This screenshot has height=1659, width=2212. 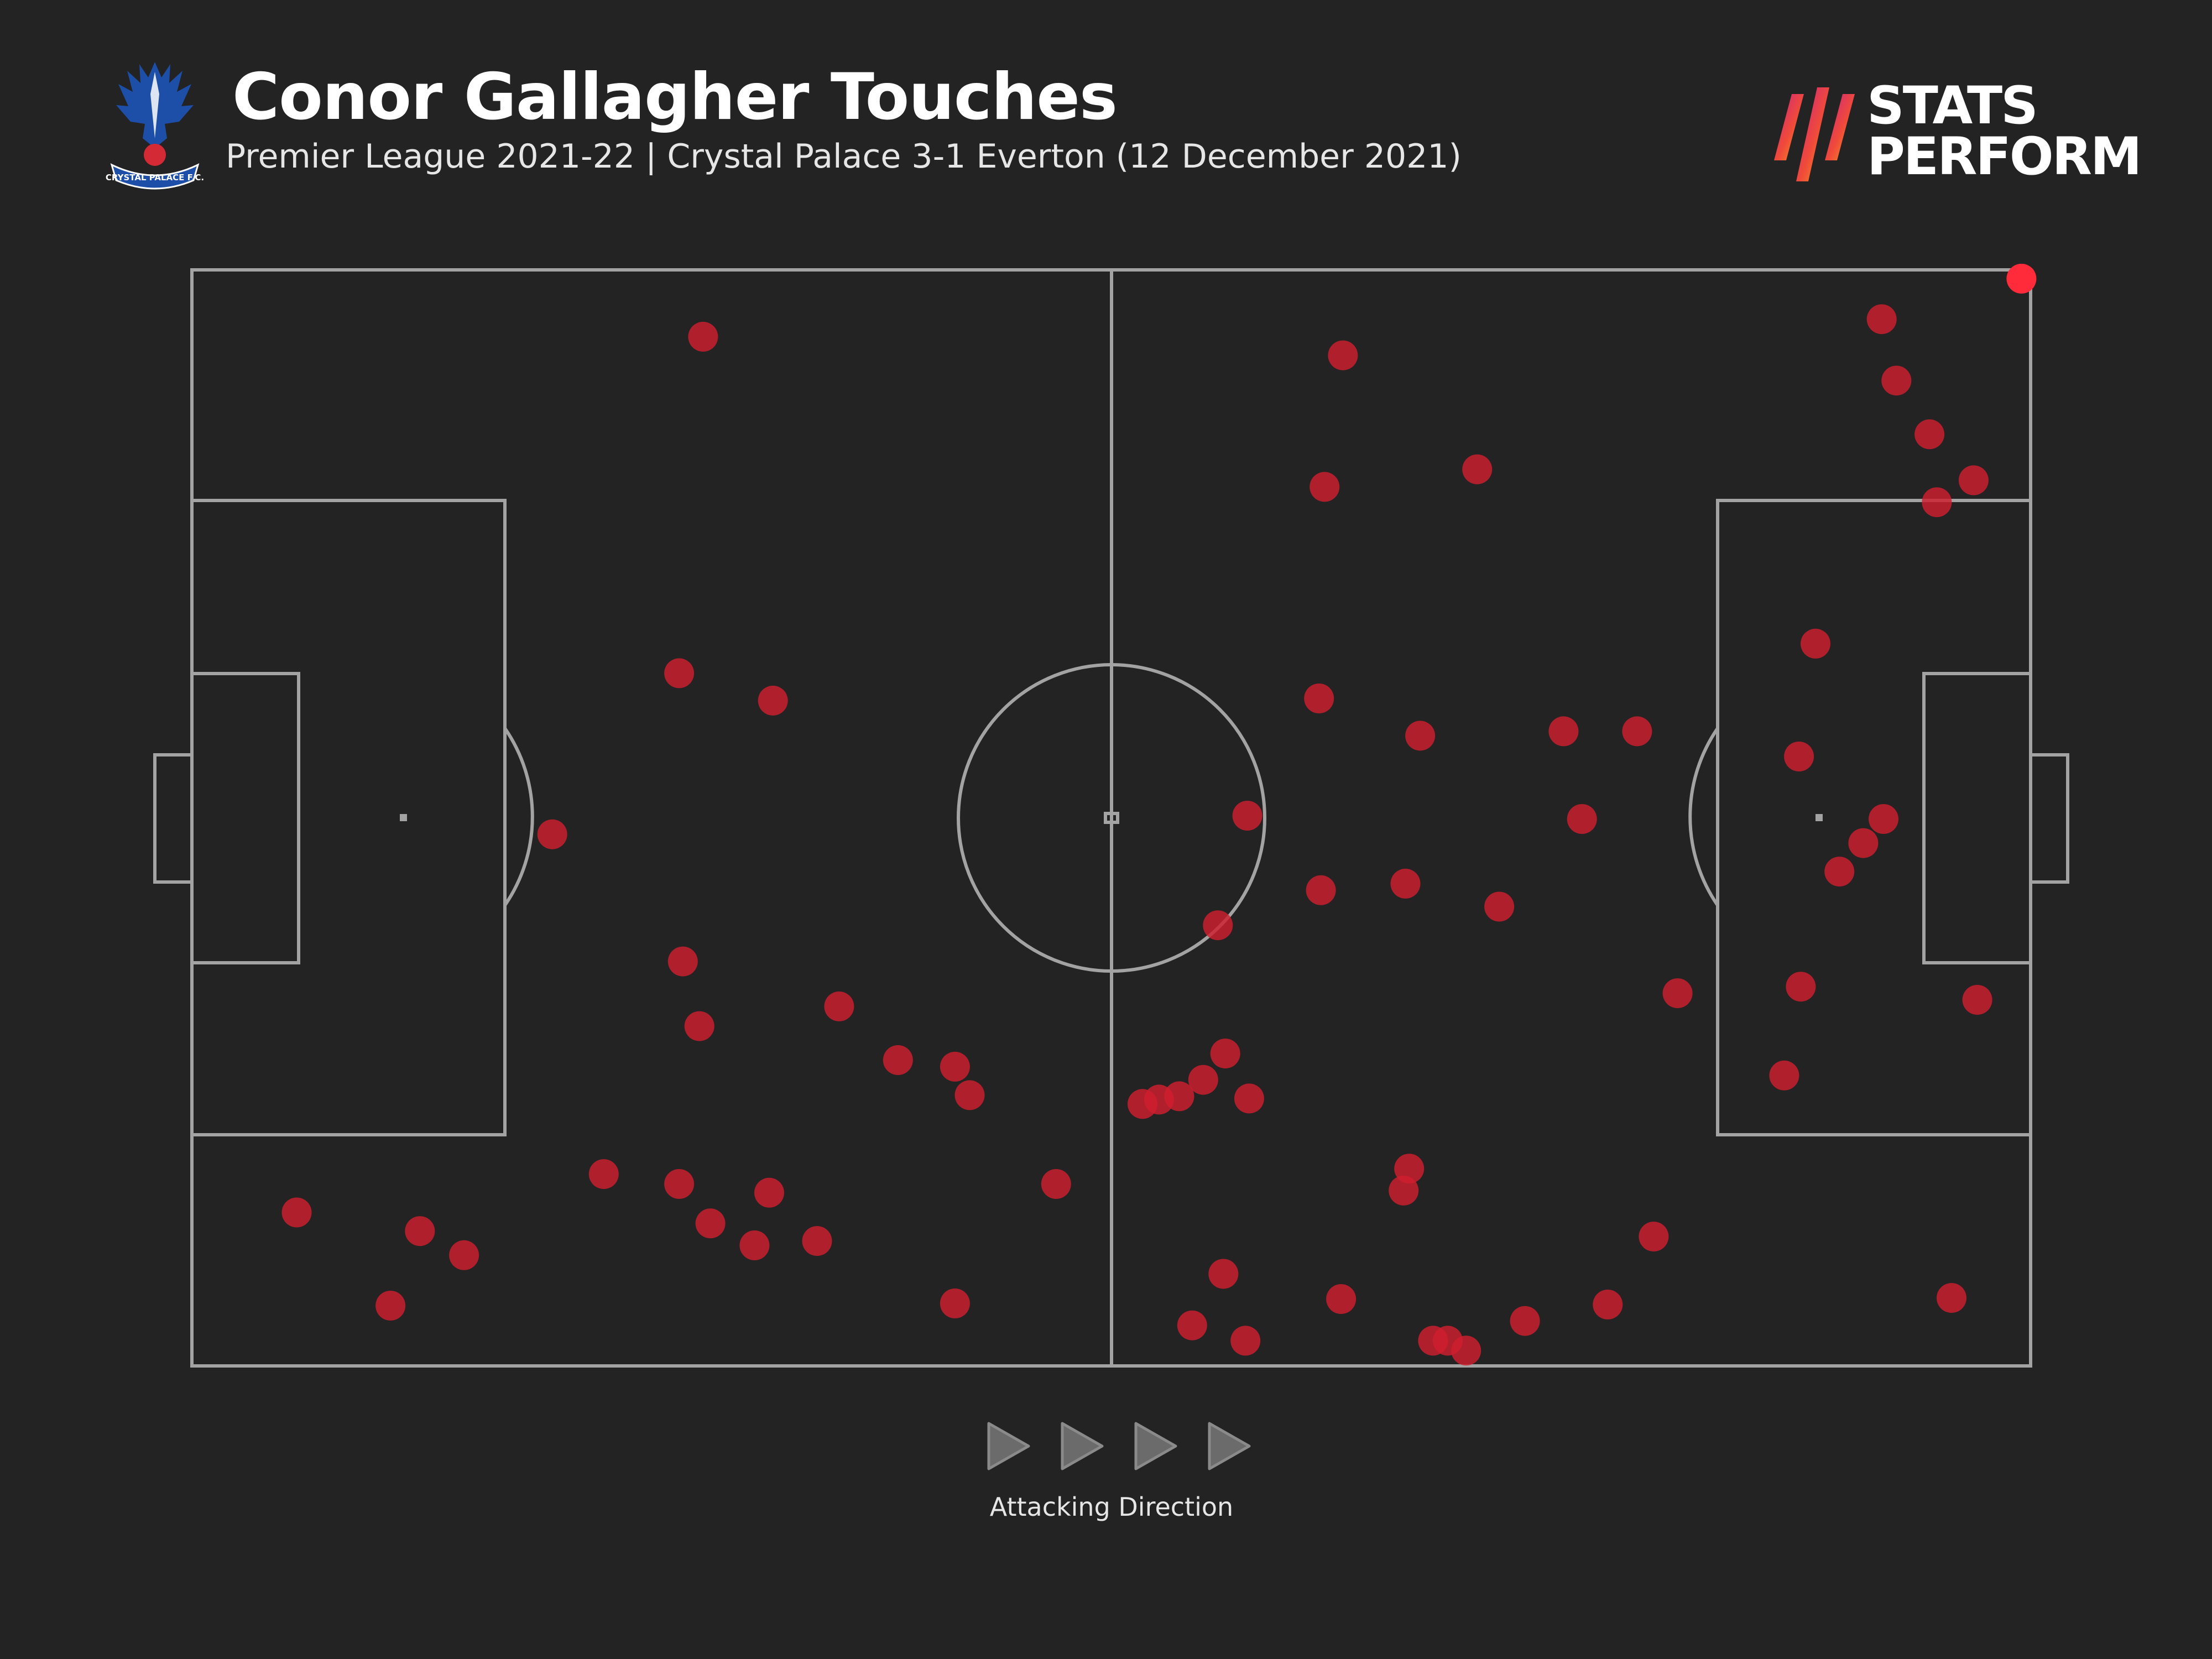 I want to click on left-penalty-spot, so click(x=404, y=818).